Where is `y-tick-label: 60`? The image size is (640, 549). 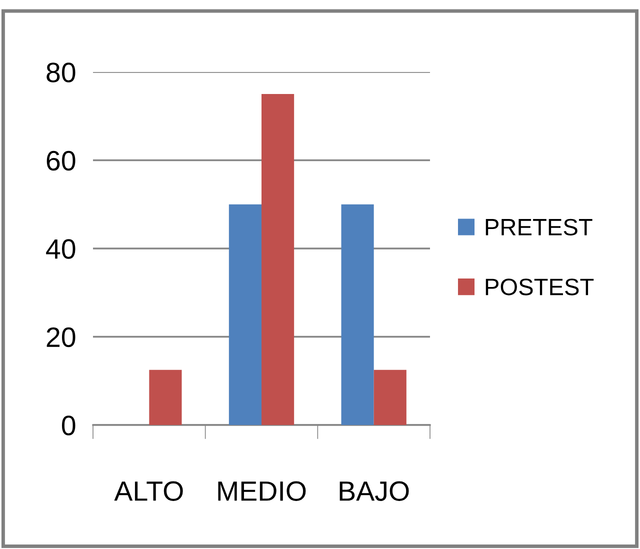
y-tick-label: 60 is located at coordinates (61, 160).